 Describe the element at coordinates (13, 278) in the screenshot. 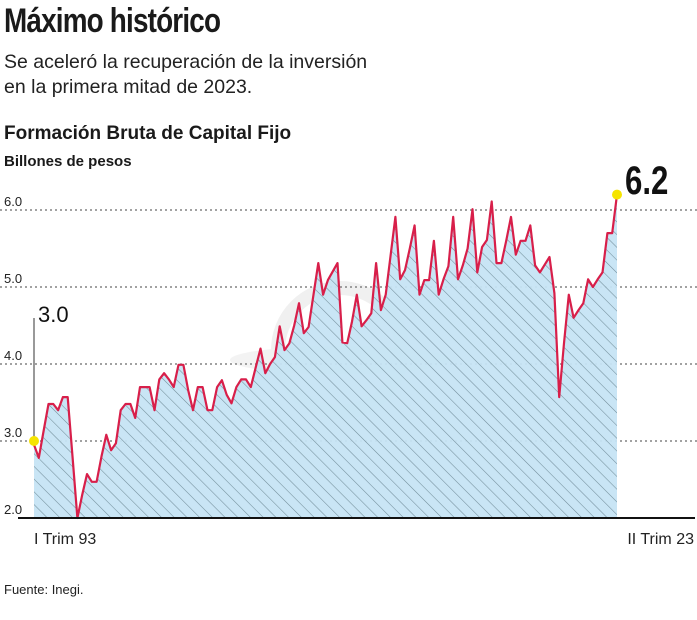

I see `y-tick-label: 5.0` at that location.